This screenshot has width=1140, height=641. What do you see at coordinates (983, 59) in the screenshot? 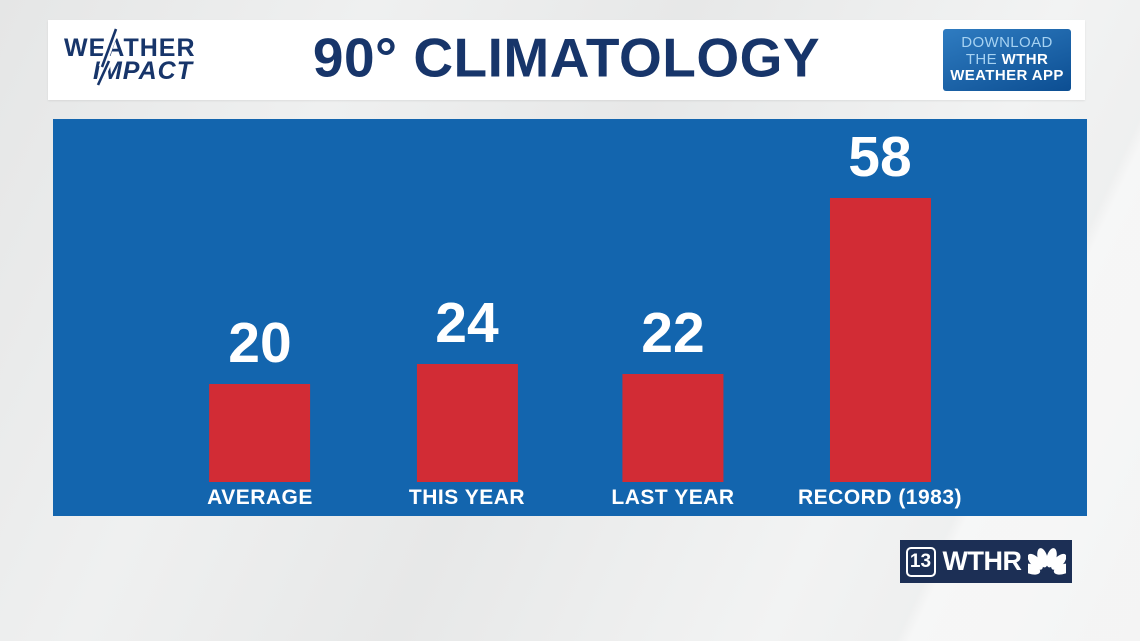
I see `app-button-the-text: THE` at bounding box center [983, 59].